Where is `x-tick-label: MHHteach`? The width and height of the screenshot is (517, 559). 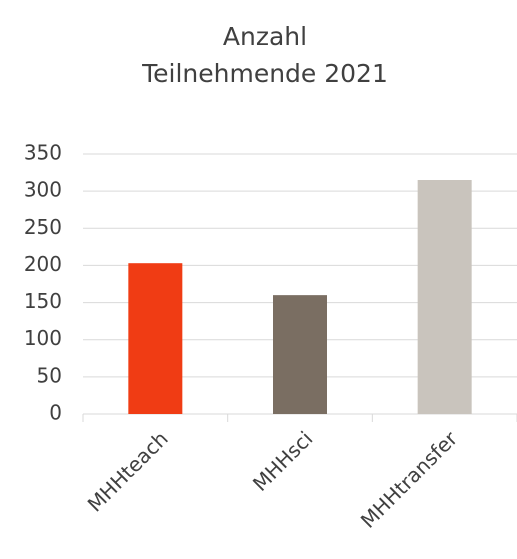
x-tick-label: MHHteach is located at coordinates (128, 471).